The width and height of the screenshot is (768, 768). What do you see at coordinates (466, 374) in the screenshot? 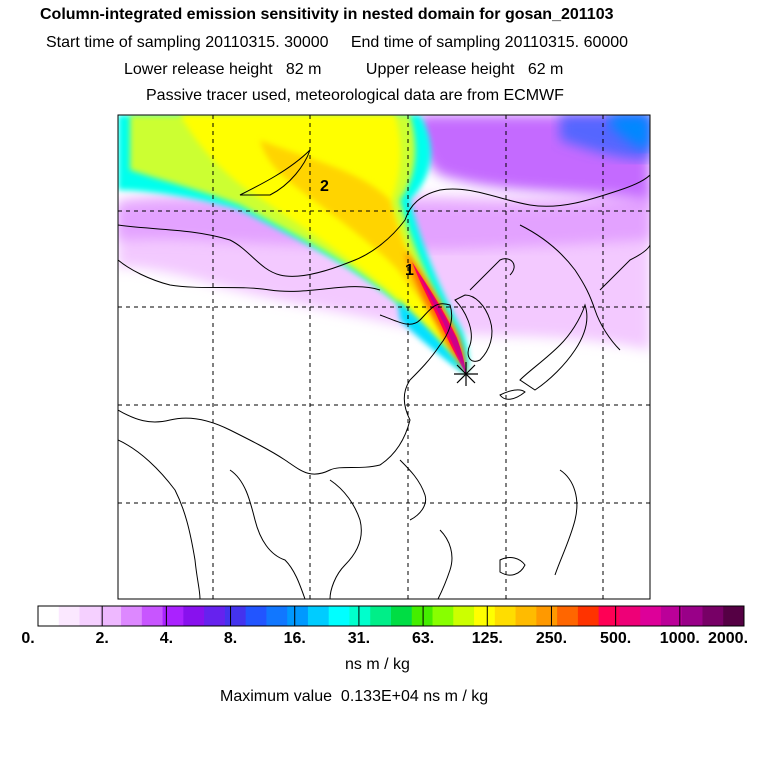
I see `star-icon` at bounding box center [466, 374].